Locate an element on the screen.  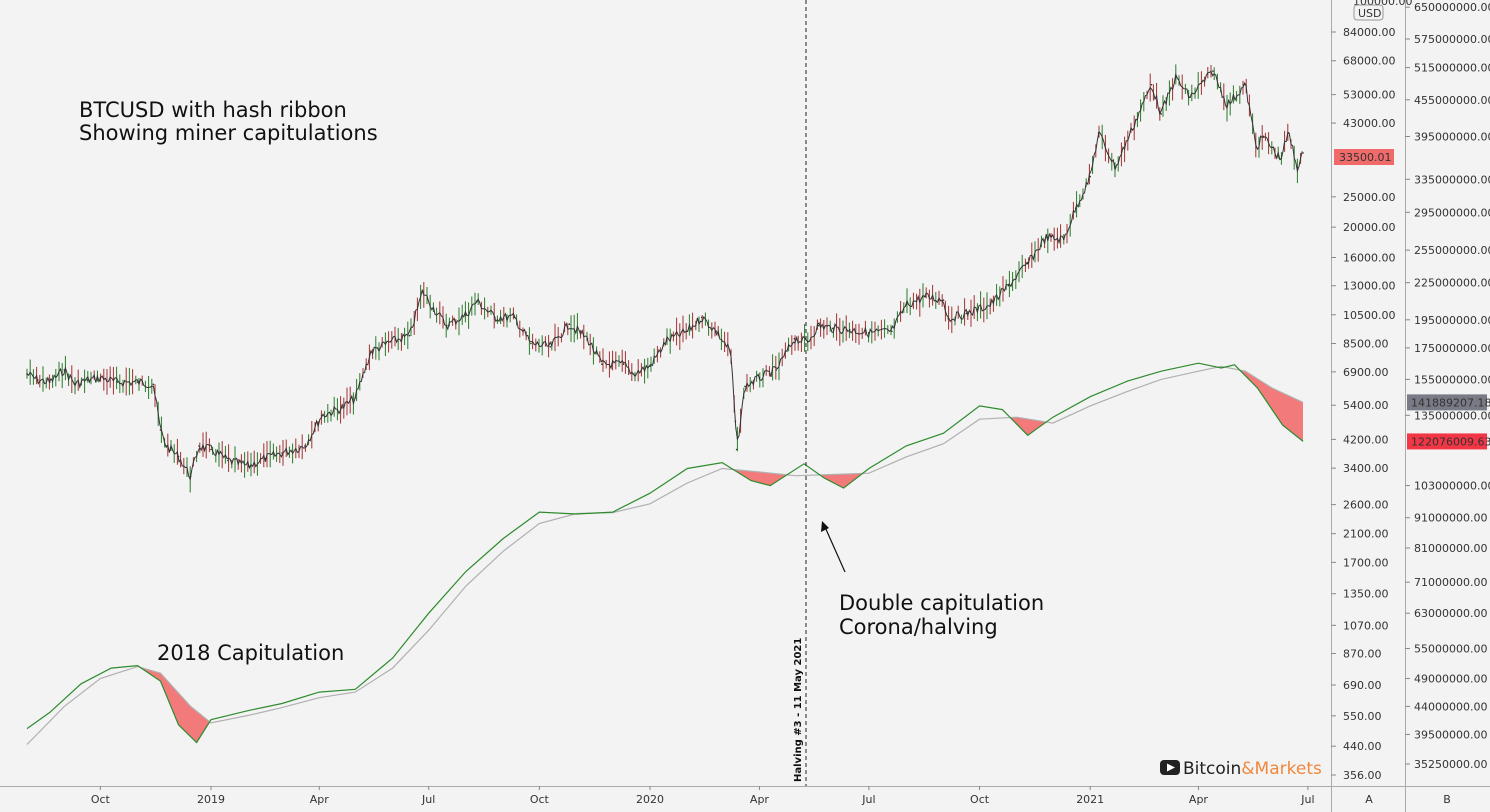
hash-tick-label: 195000000.00 is located at coordinates (1452, 320).